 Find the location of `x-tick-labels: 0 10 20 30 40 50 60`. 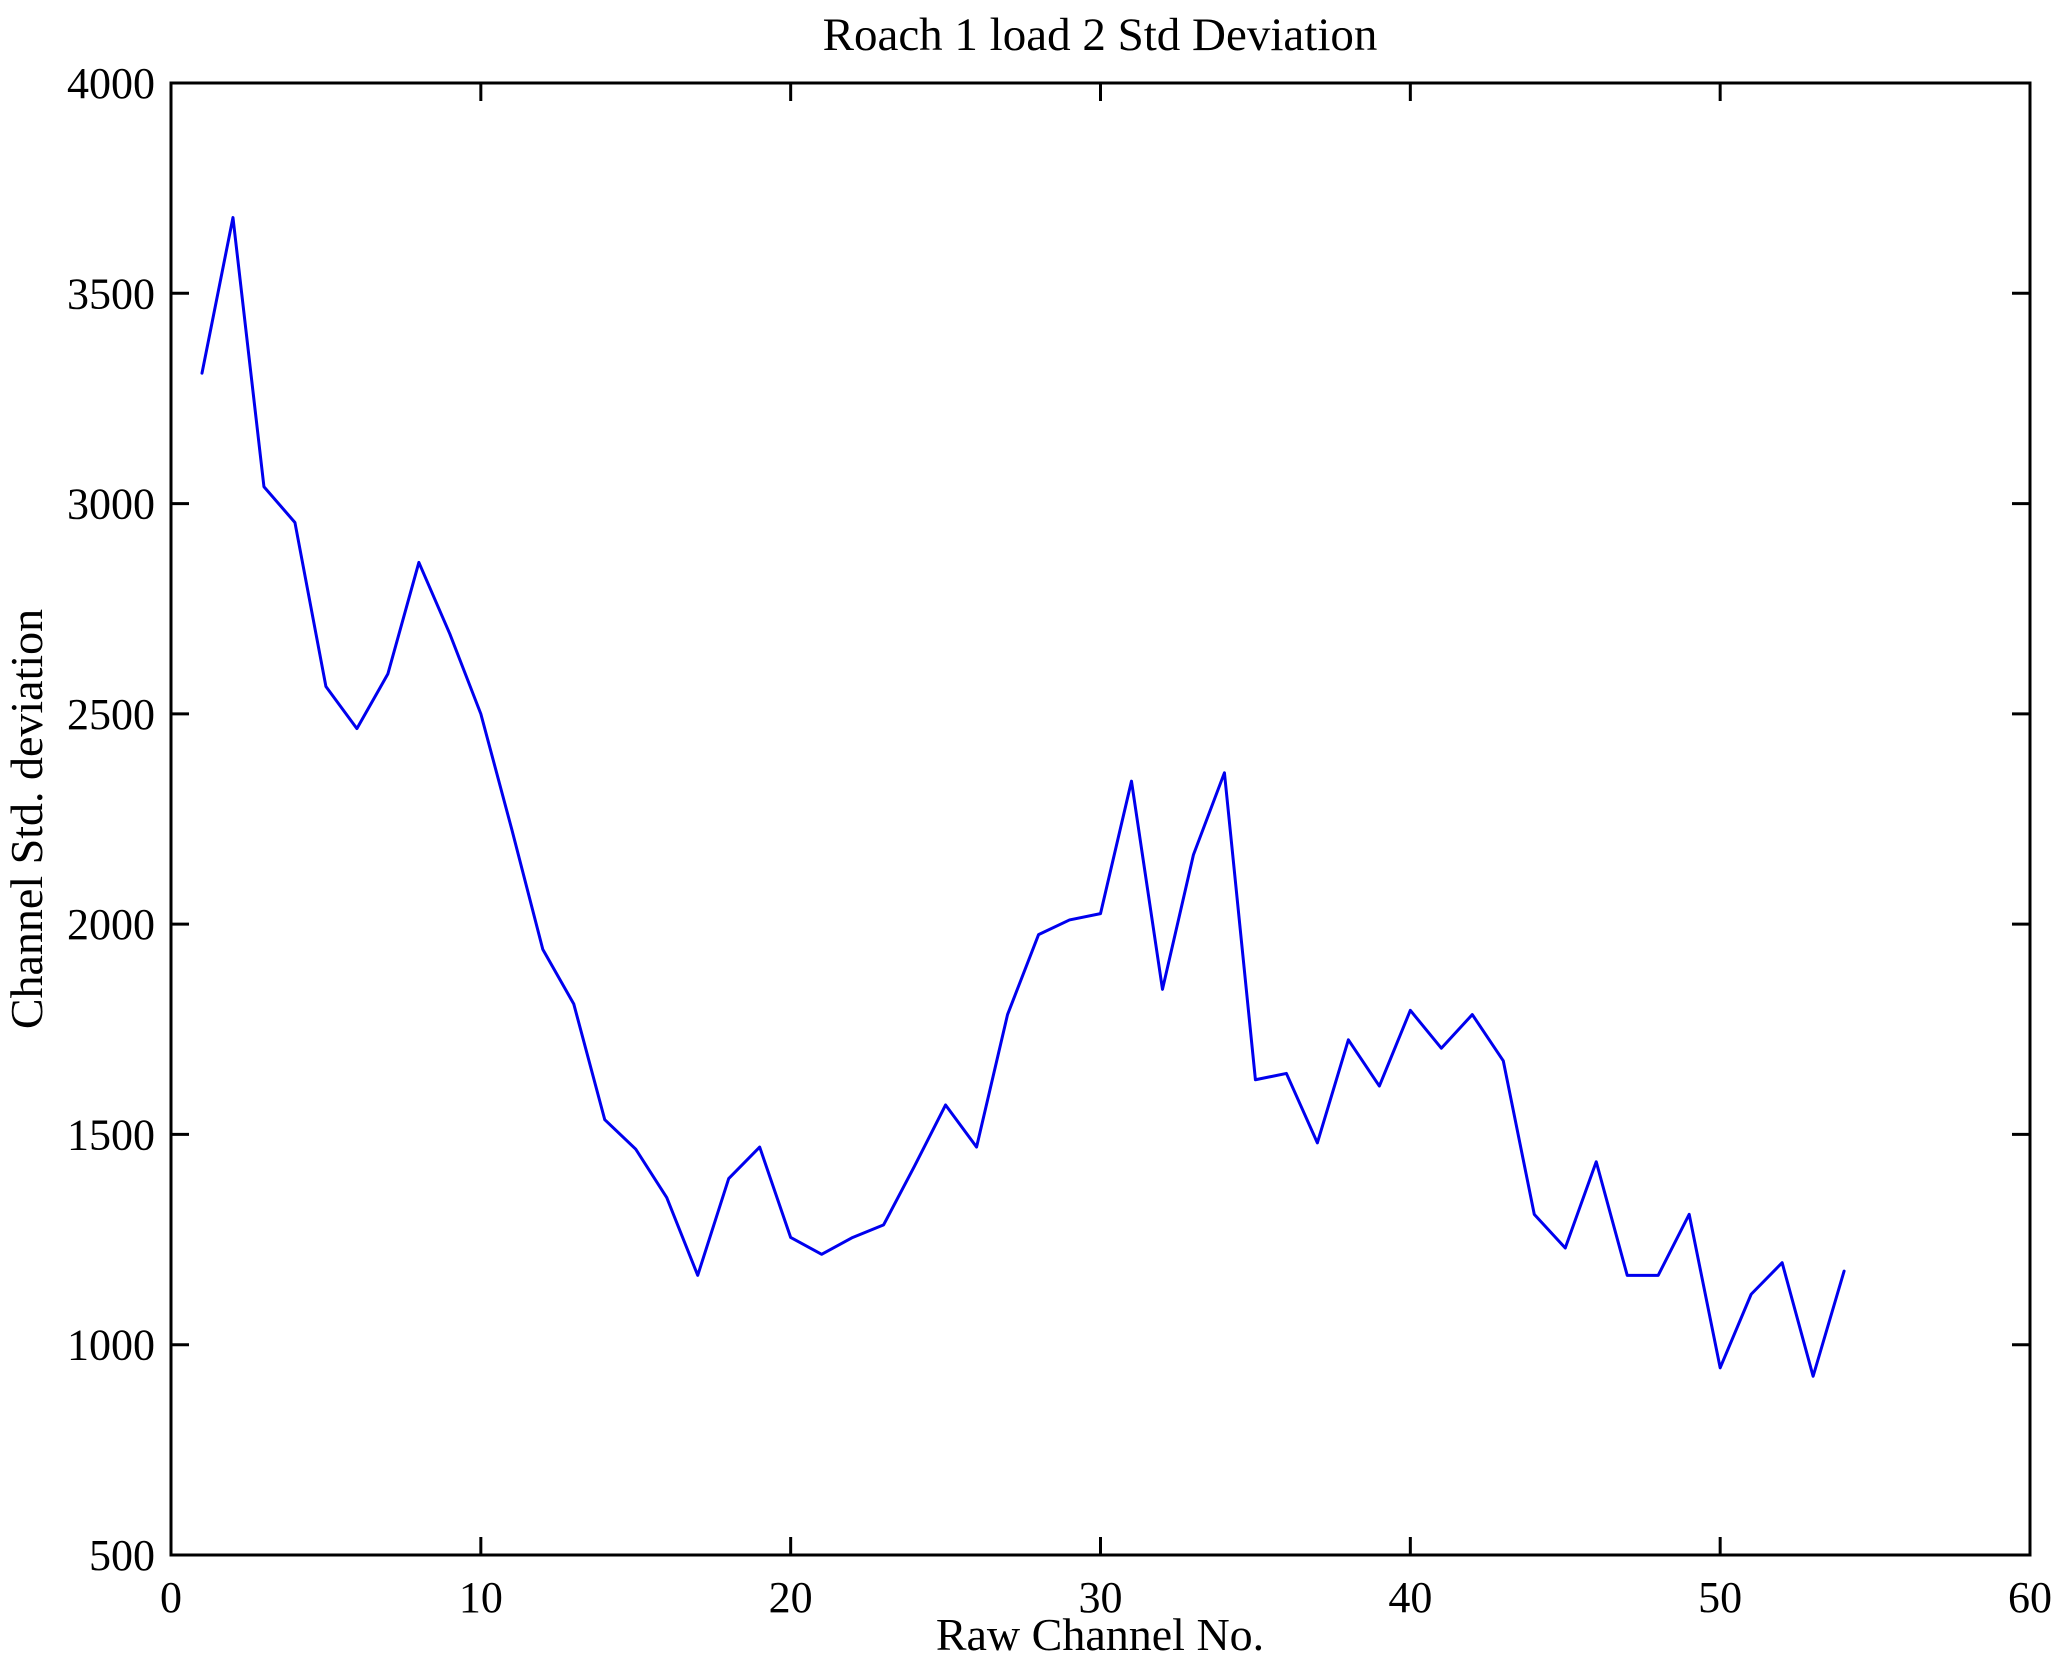

x-tick-labels: 0 10 20 30 40 50 60 is located at coordinates (1106, 1597).